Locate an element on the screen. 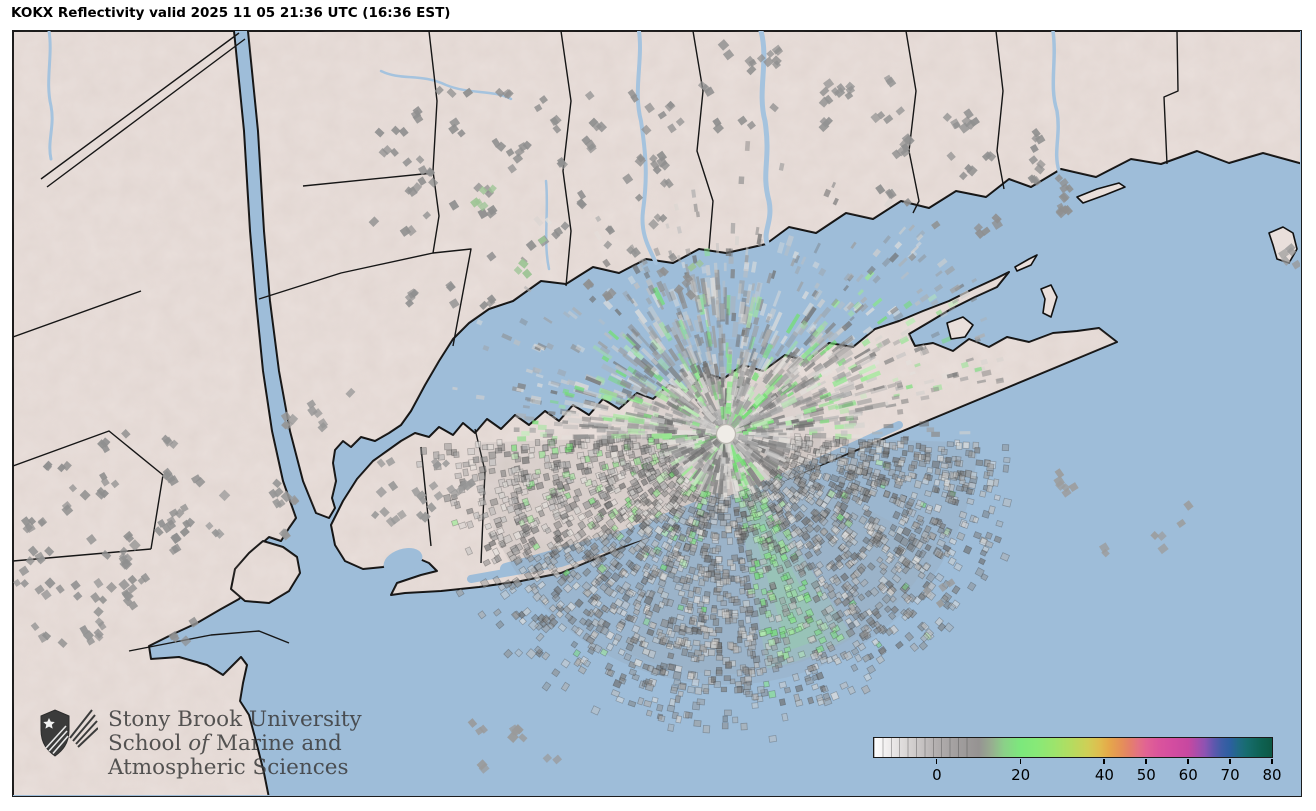  reflectivity-colorbar: 0 20 40 50 60 70 80 is located at coordinates (1077, 760).